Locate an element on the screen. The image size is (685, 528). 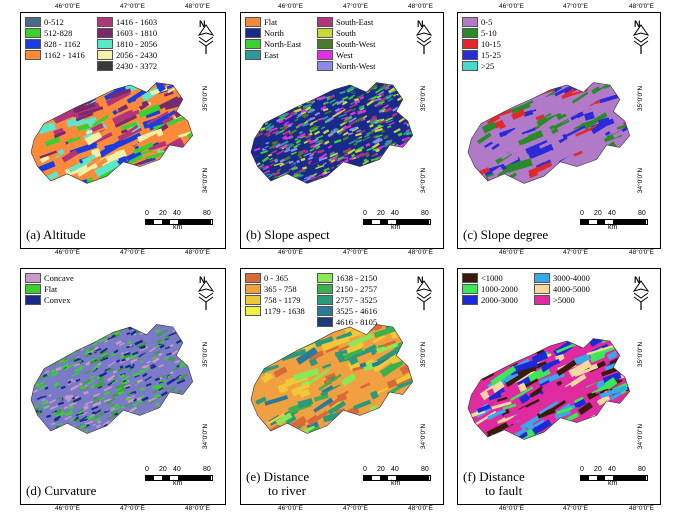
legend-item: 5-10 is located at coordinates (492, 32).